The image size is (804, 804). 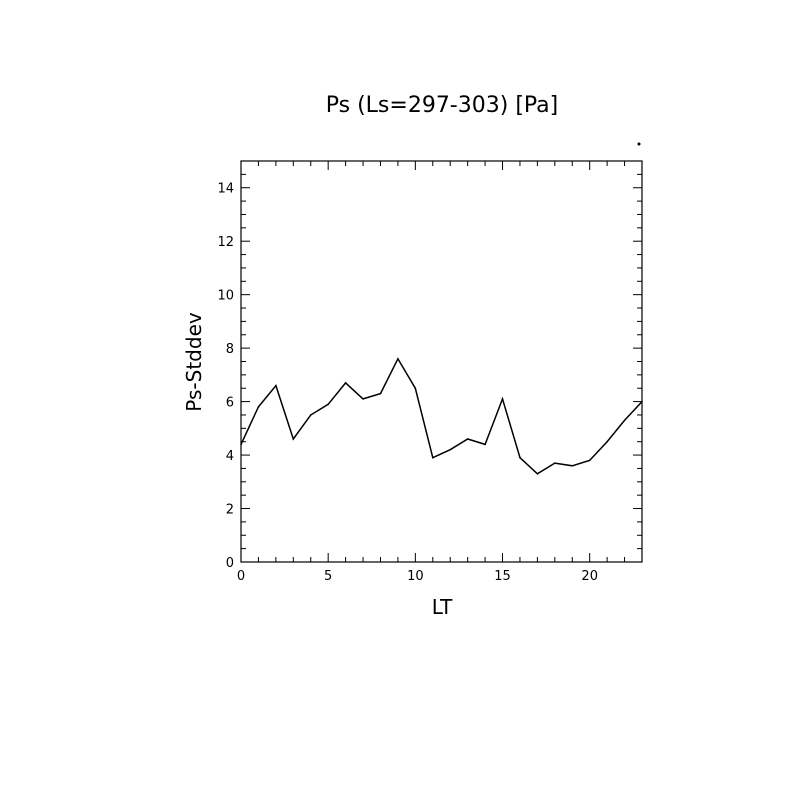 What do you see at coordinates (230, 563) in the screenshot?
I see `y-tick-label: 0` at bounding box center [230, 563].